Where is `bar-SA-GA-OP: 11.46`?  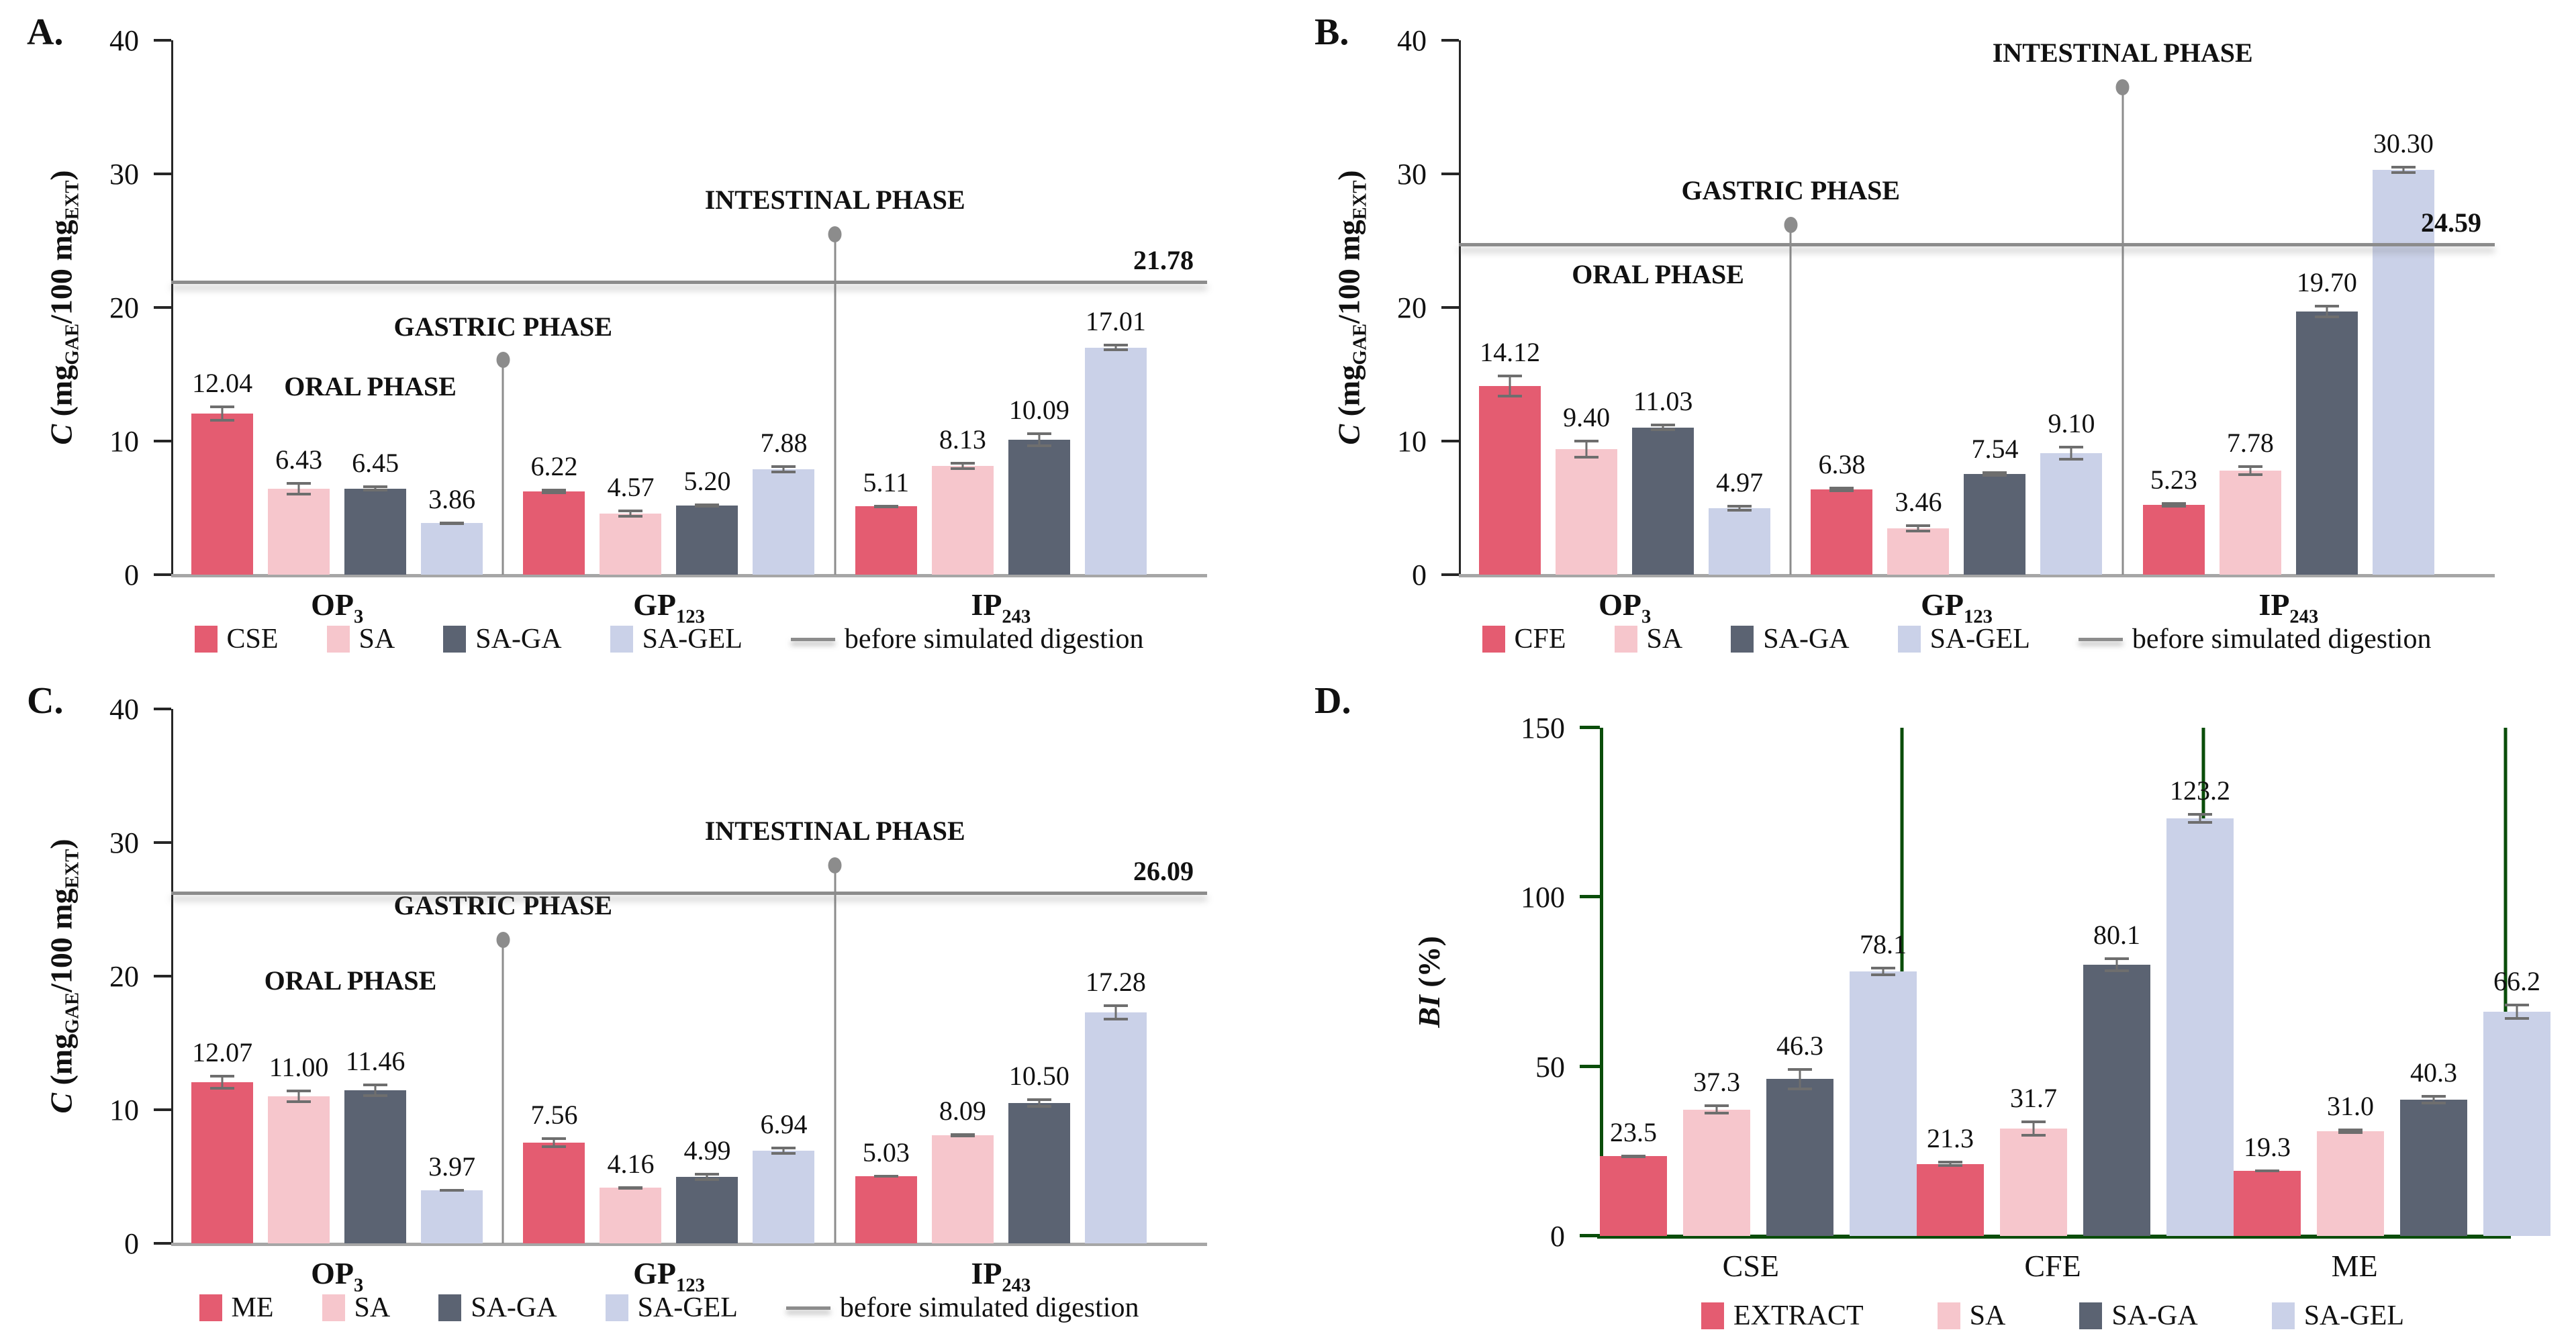
bar-SA-GA-OP: 11.46 is located at coordinates (375, 976).